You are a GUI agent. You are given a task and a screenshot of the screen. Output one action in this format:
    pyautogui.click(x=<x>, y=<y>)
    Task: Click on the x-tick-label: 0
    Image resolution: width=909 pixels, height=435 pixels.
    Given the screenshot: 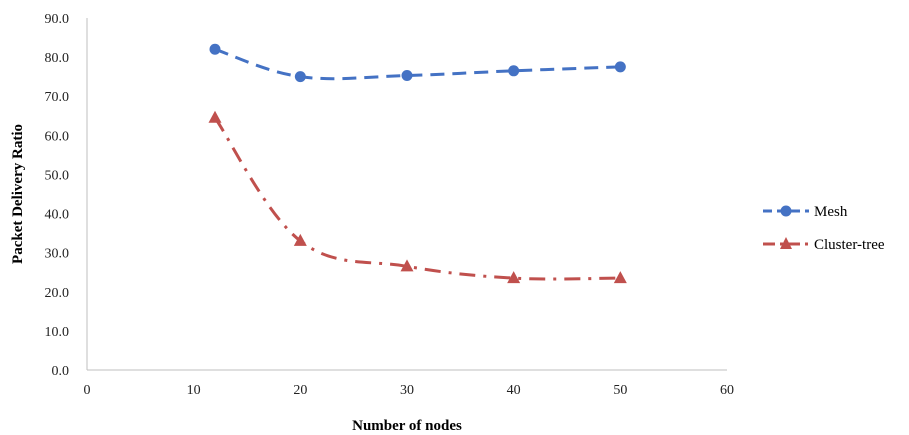 What is the action you would take?
    pyautogui.click(x=87, y=390)
    